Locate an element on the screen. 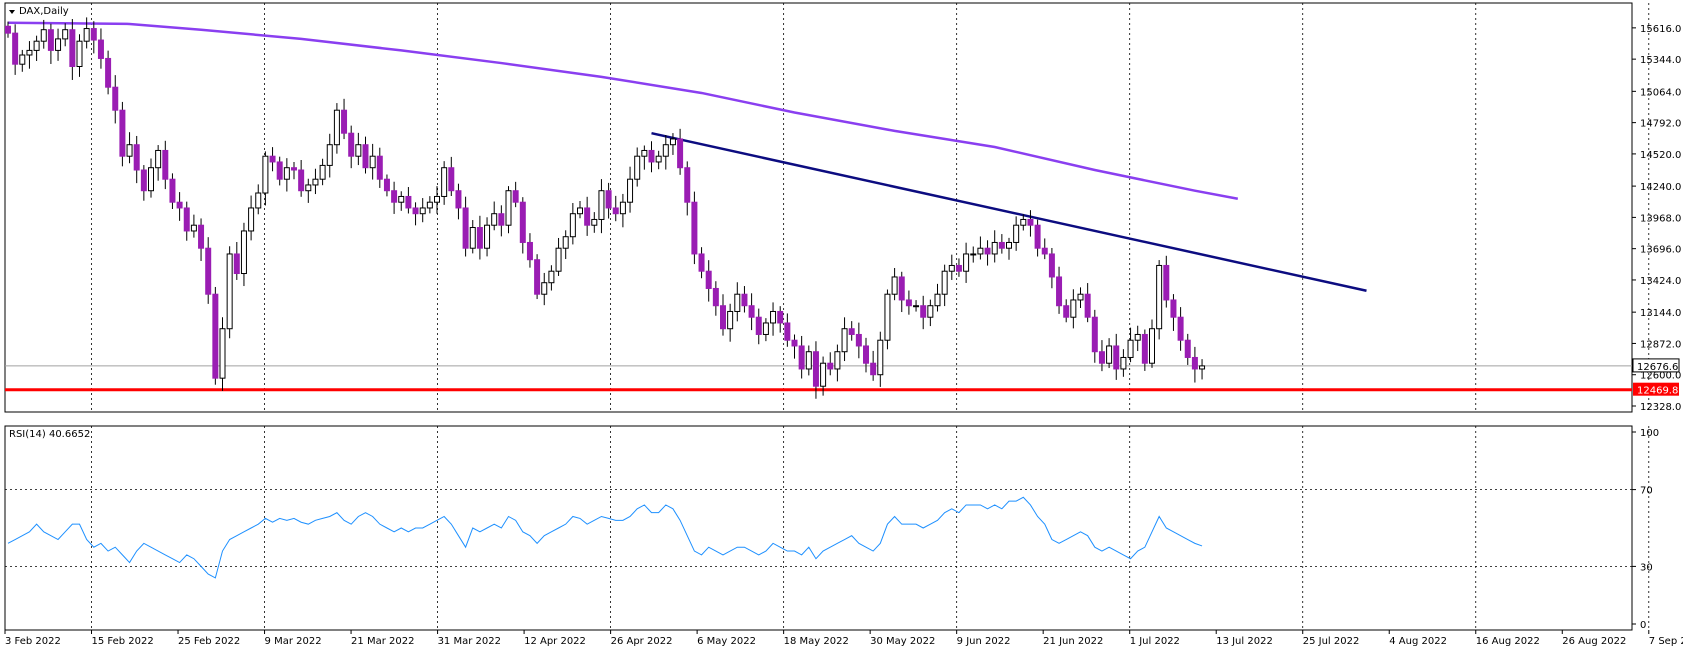  x-tick-label: 13 Jul 2022 is located at coordinates (1244, 641).